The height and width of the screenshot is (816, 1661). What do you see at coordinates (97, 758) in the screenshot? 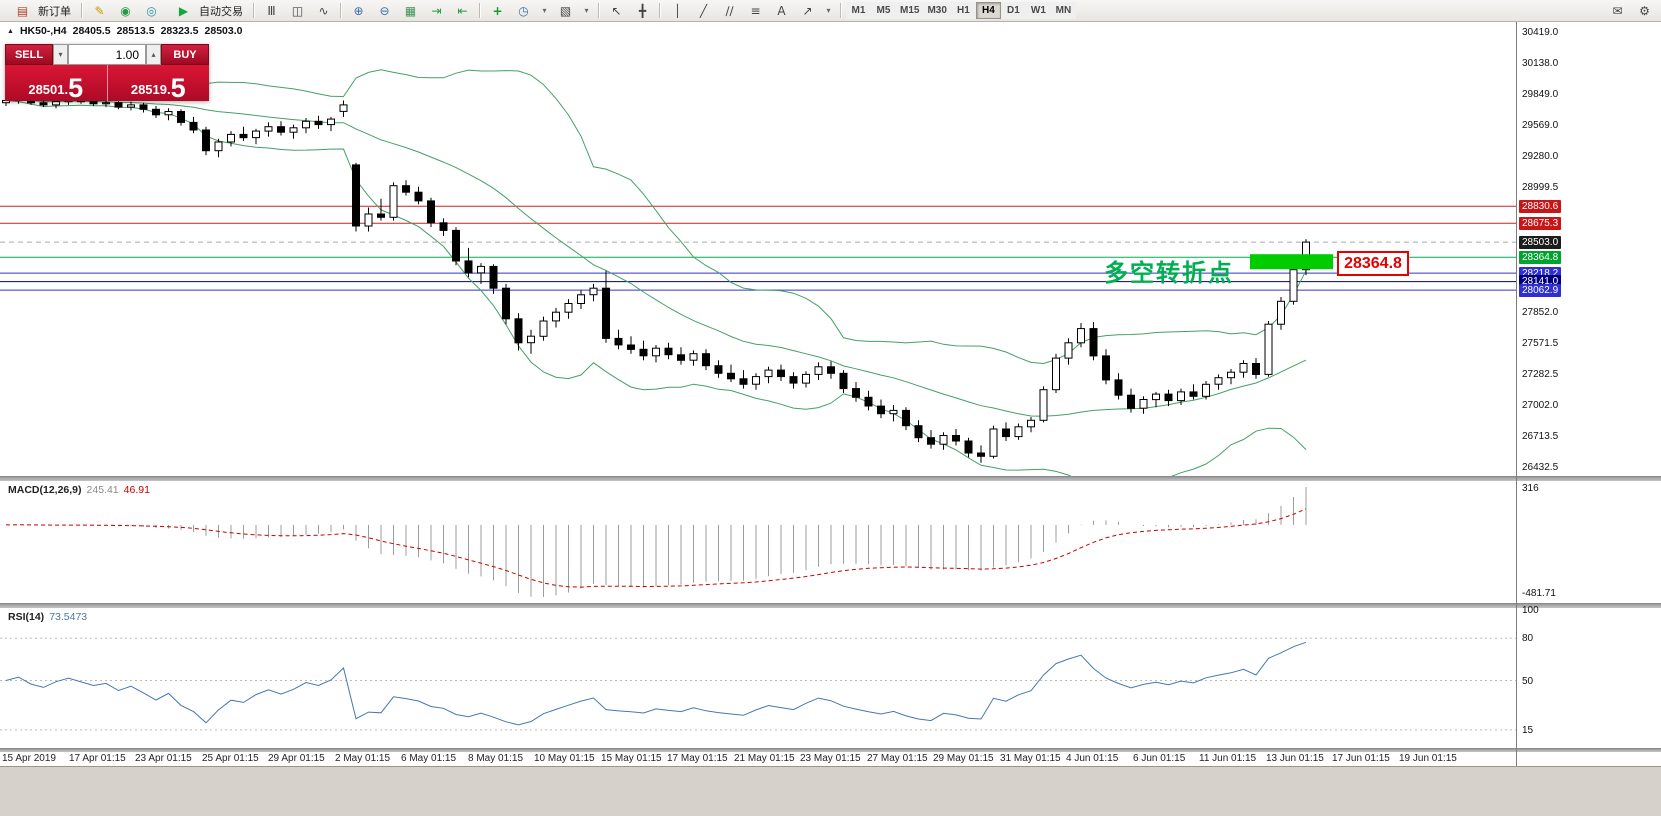
I see `time-axis-label: 17 Apr 01:15` at bounding box center [97, 758].